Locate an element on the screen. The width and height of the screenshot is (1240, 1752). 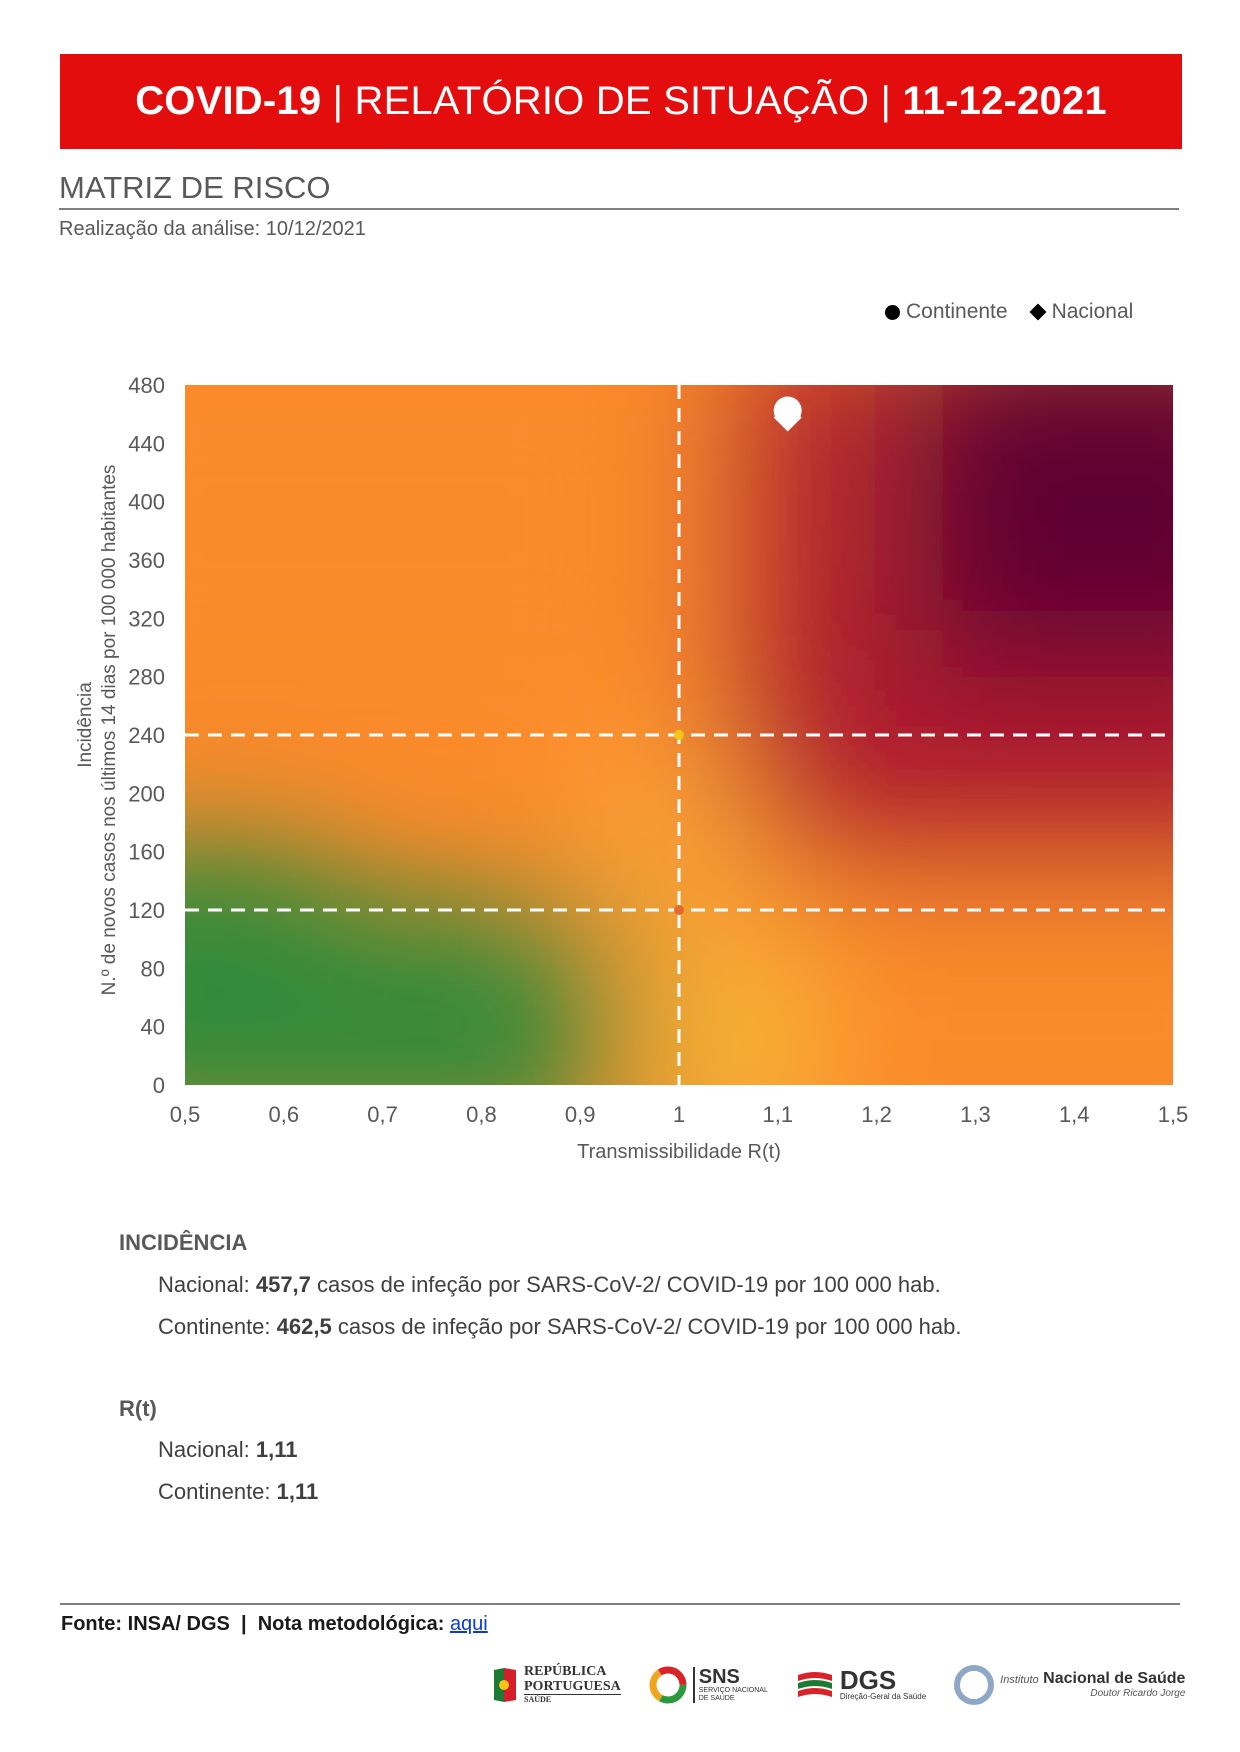
sns-logo: SNS SERVIÇO NACIONAL DE SAÚDE is located at coordinates (708, 1685).